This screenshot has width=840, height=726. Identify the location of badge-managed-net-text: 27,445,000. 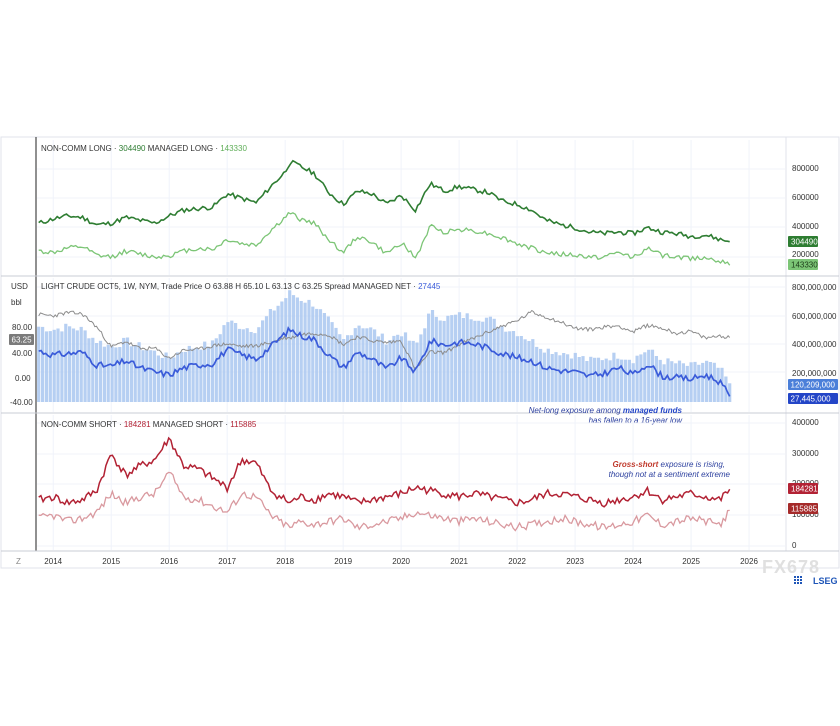
(811, 399).